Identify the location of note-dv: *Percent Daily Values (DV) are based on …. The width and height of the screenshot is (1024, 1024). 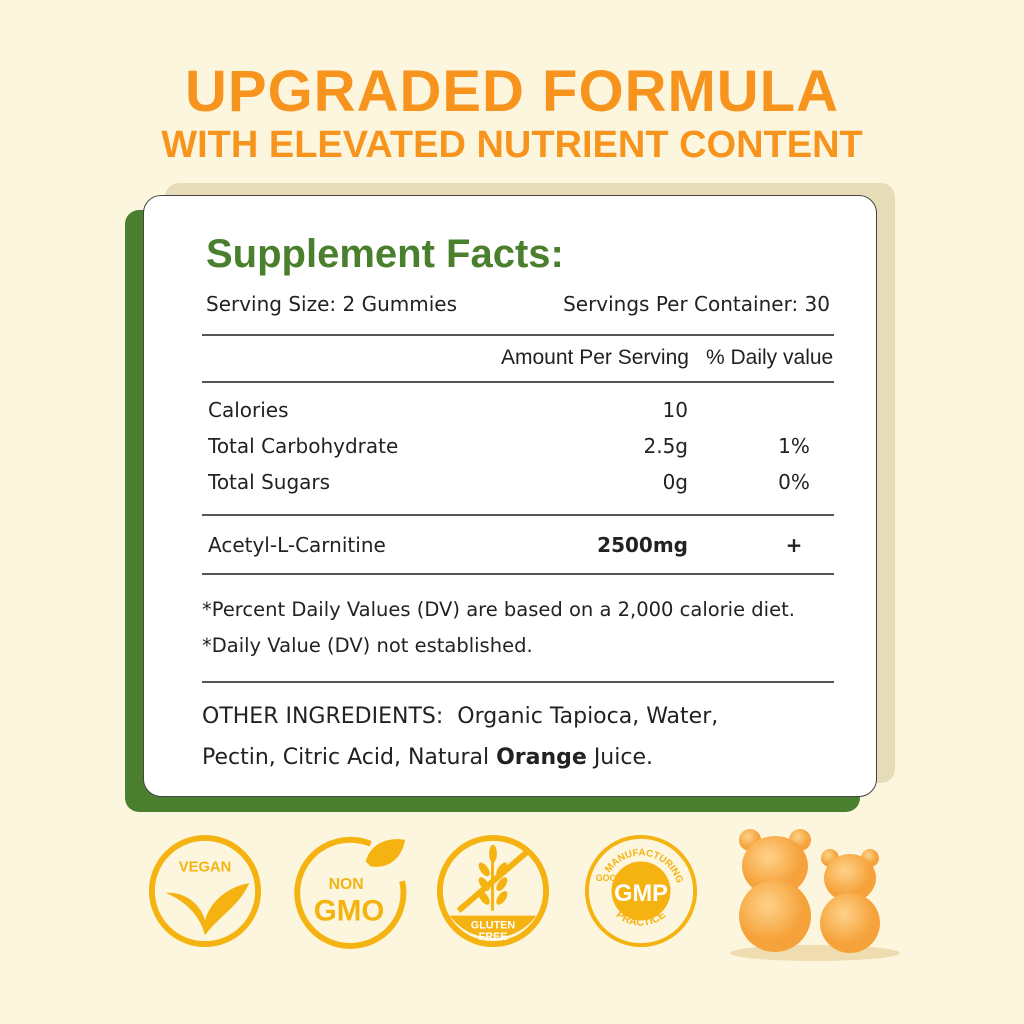
(498, 609).